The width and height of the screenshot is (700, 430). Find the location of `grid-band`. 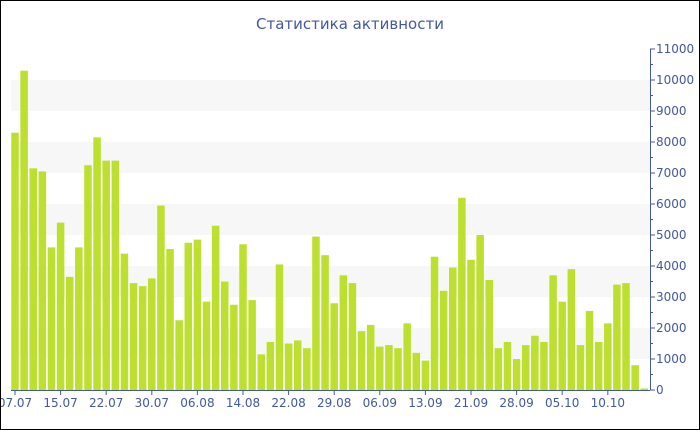

grid-band is located at coordinates (330, 95).